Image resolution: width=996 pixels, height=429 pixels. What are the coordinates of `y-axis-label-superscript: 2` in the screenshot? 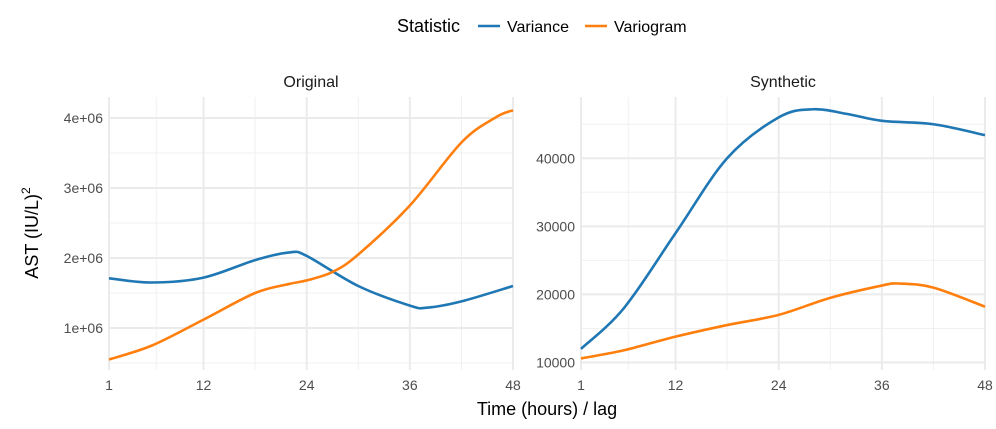 It's located at (26, 190).